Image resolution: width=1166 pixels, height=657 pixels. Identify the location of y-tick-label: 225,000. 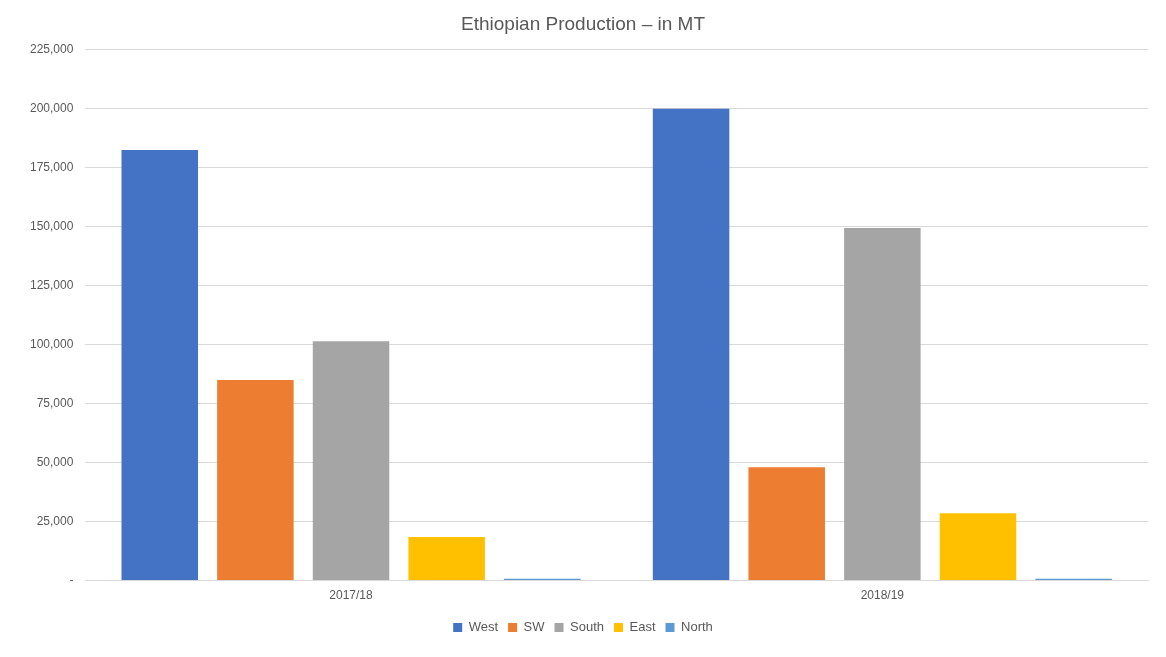
(51, 49).